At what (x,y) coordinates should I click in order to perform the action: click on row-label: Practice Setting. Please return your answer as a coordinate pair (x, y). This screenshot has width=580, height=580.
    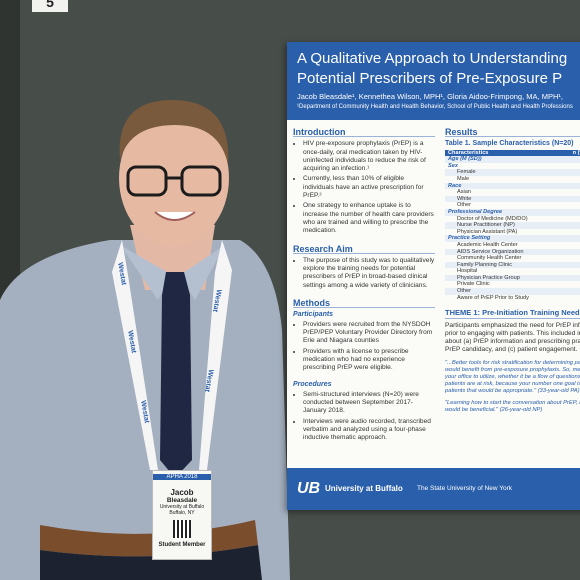
    Looking at the image, I should click on (507, 238).